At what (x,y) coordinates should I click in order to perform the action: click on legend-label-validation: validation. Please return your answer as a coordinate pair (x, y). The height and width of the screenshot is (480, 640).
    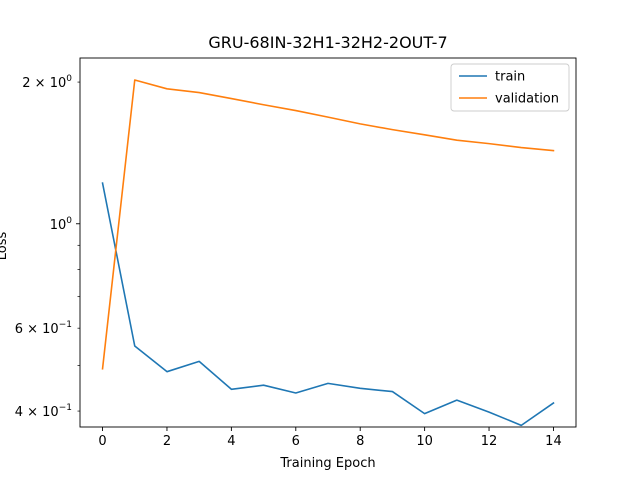
    Looking at the image, I should click on (527, 99).